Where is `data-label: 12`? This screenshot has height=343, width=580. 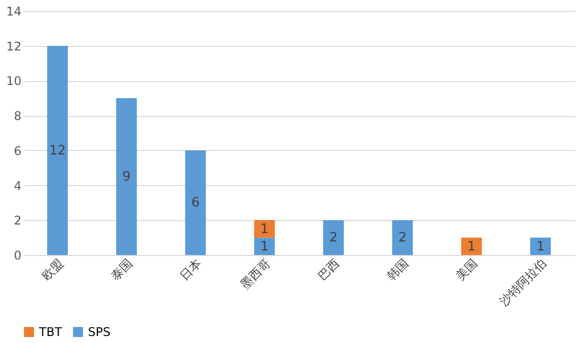 data-label: 12 is located at coordinates (57, 150).